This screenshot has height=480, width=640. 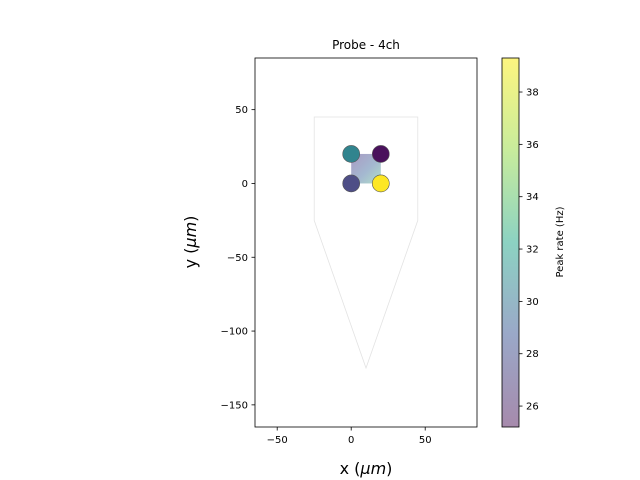 What do you see at coordinates (425, 440) in the screenshot?
I see `x-tick-label: 50` at bounding box center [425, 440].